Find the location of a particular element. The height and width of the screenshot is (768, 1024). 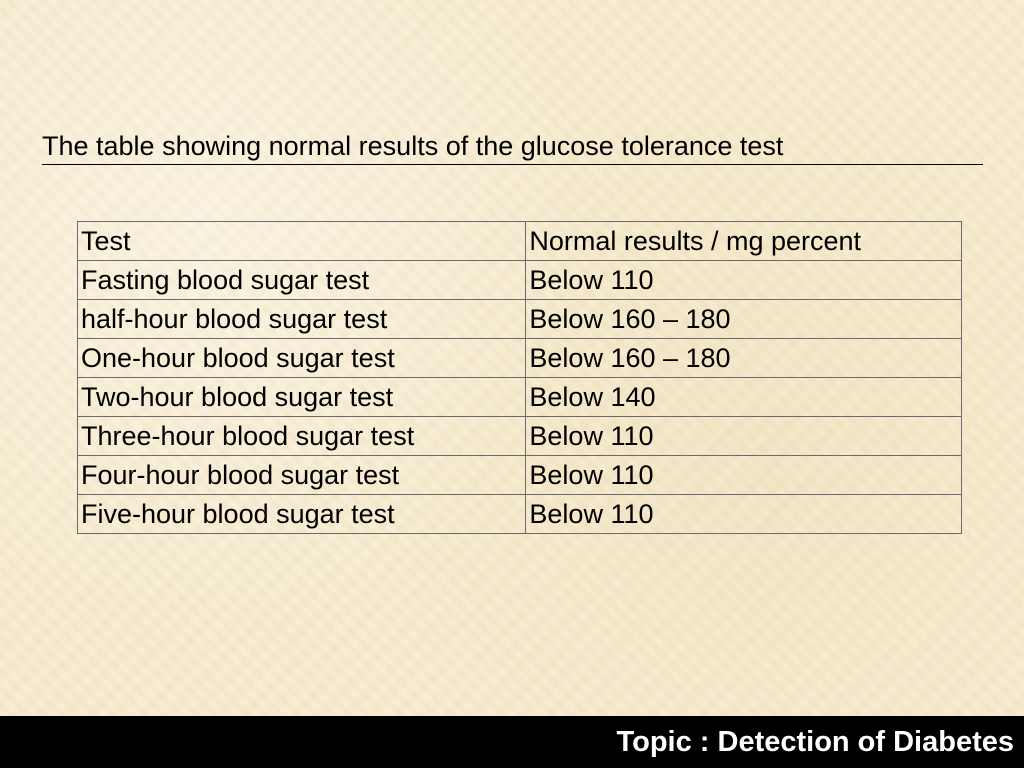

footer-topic: Topic : Detection of Diabetes is located at coordinates (815, 742).